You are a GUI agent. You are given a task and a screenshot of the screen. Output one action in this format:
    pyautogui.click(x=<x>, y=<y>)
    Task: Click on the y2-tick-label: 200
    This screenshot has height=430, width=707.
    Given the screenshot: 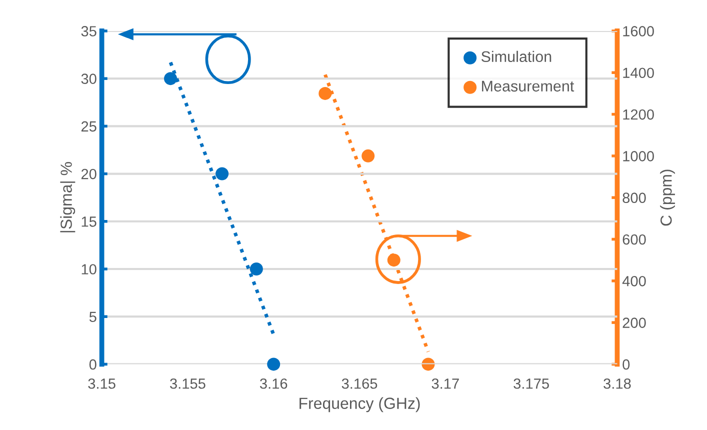 What is the action you would take?
    pyautogui.click(x=634, y=323)
    